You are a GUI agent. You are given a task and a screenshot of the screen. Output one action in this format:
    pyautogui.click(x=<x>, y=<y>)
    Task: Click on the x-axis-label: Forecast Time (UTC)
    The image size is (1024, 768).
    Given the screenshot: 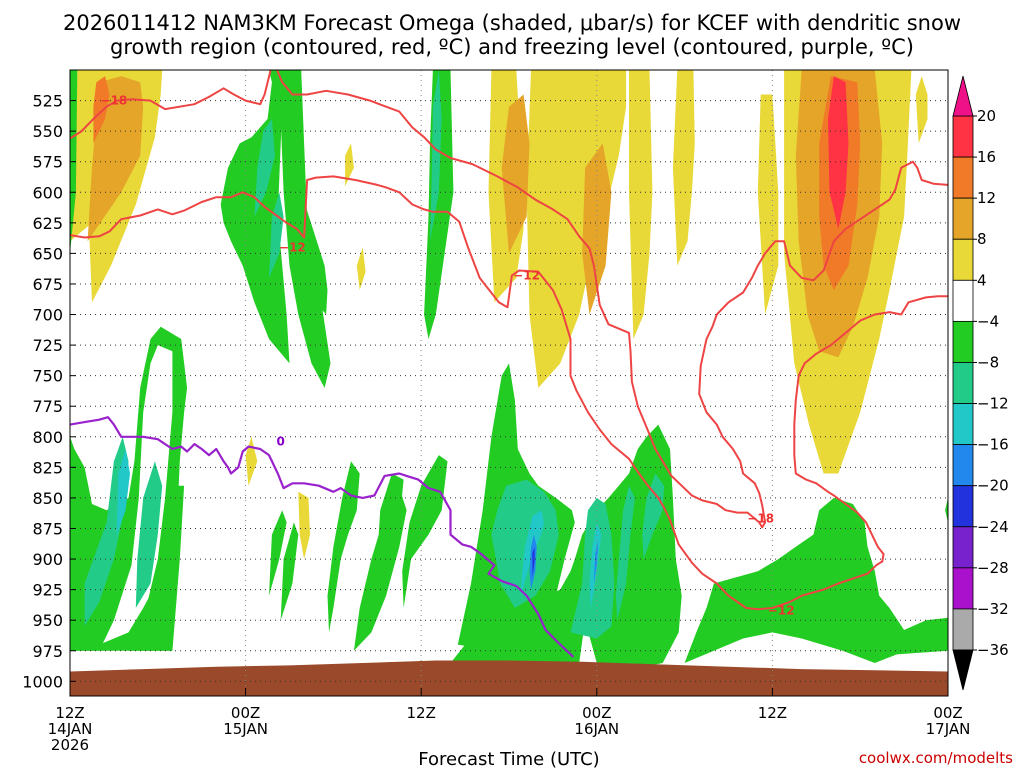 What is the action you would take?
    pyautogui.click(x=508, y=758)
    